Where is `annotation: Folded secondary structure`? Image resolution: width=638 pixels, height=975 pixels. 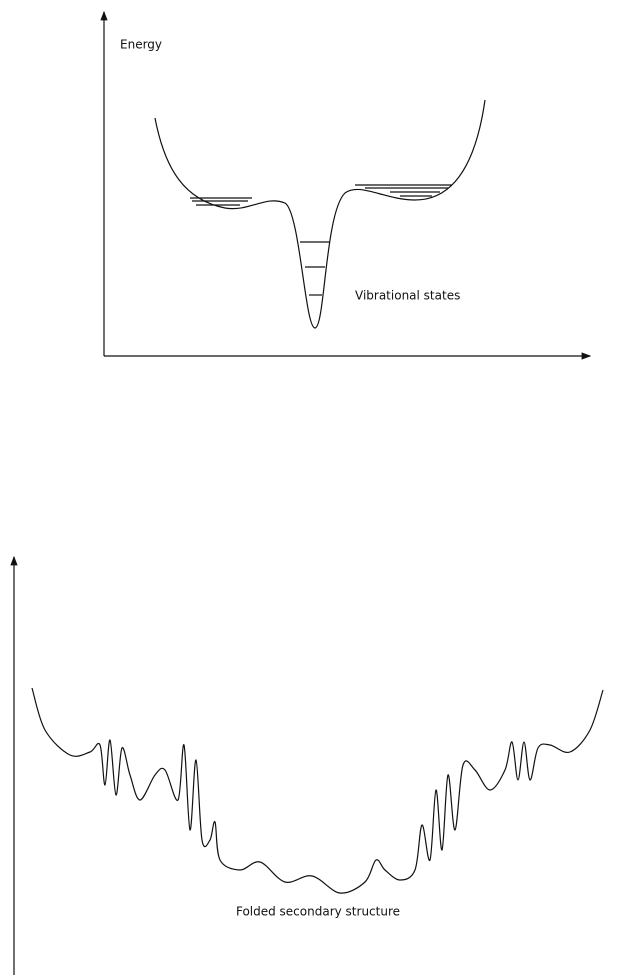
annotation: Folded secondary structure is located at coordinates (318, 912).